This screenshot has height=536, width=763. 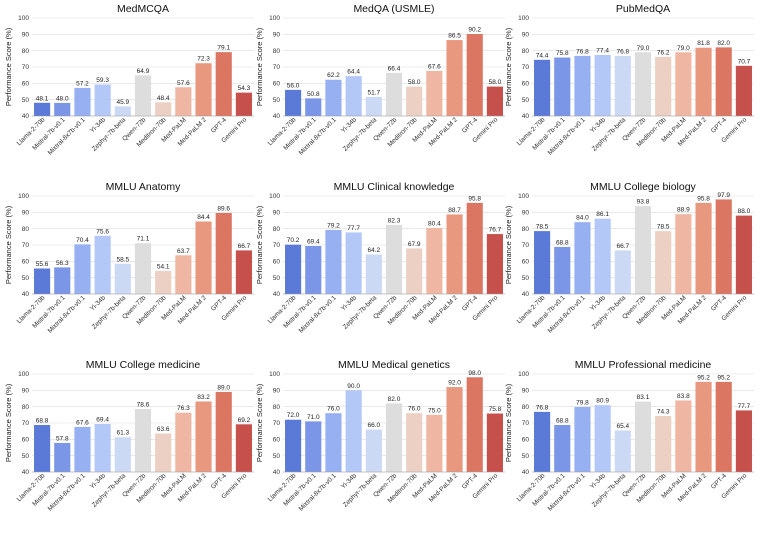 What do you see at coordinates (663, 411) in the screenshot?
I see `data-label: 74.3` at bounding box center [663, 411].